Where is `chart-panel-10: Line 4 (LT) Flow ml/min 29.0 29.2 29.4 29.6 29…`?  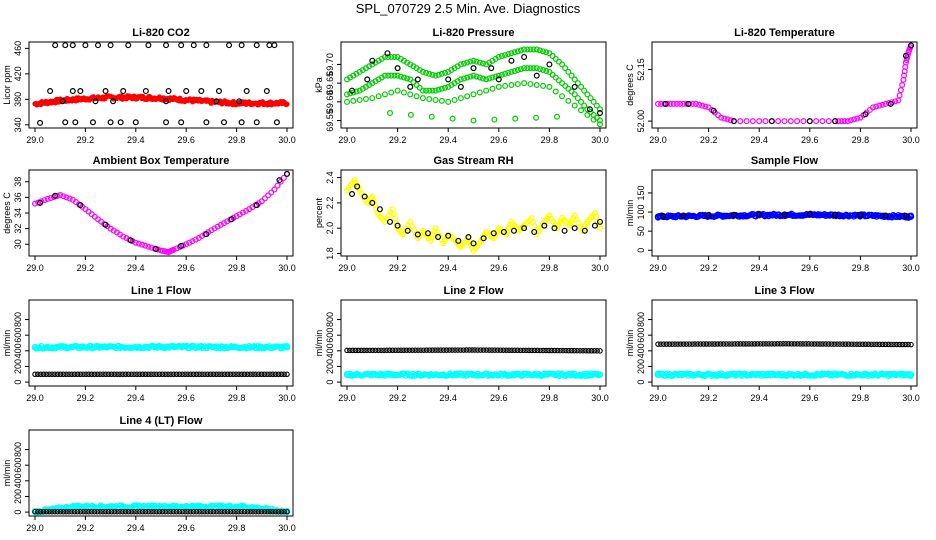 chart-panel-10: Line 4 (LT) Flow ml/min 29.0 29.2 29.4 29.6 29… is located at coordinates (149, 474).